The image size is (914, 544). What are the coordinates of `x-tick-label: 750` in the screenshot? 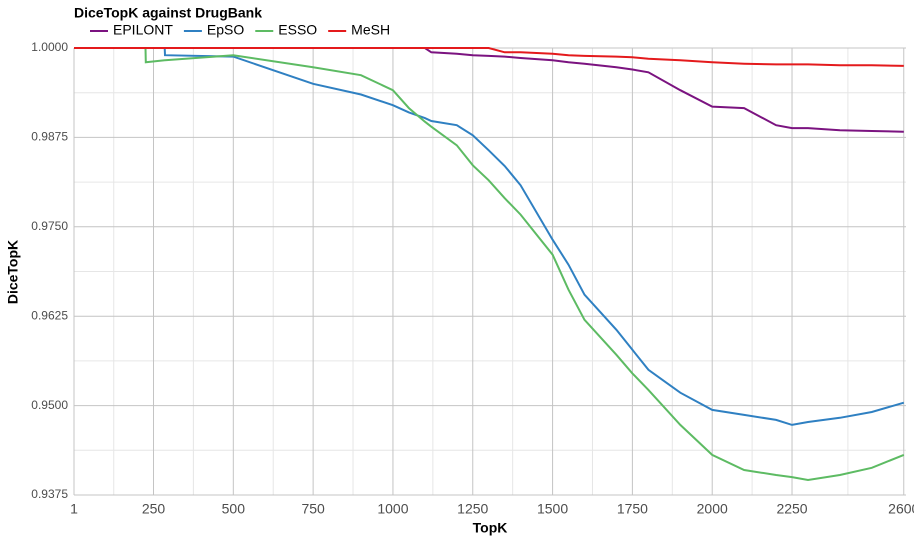 It's located at (313, 509).